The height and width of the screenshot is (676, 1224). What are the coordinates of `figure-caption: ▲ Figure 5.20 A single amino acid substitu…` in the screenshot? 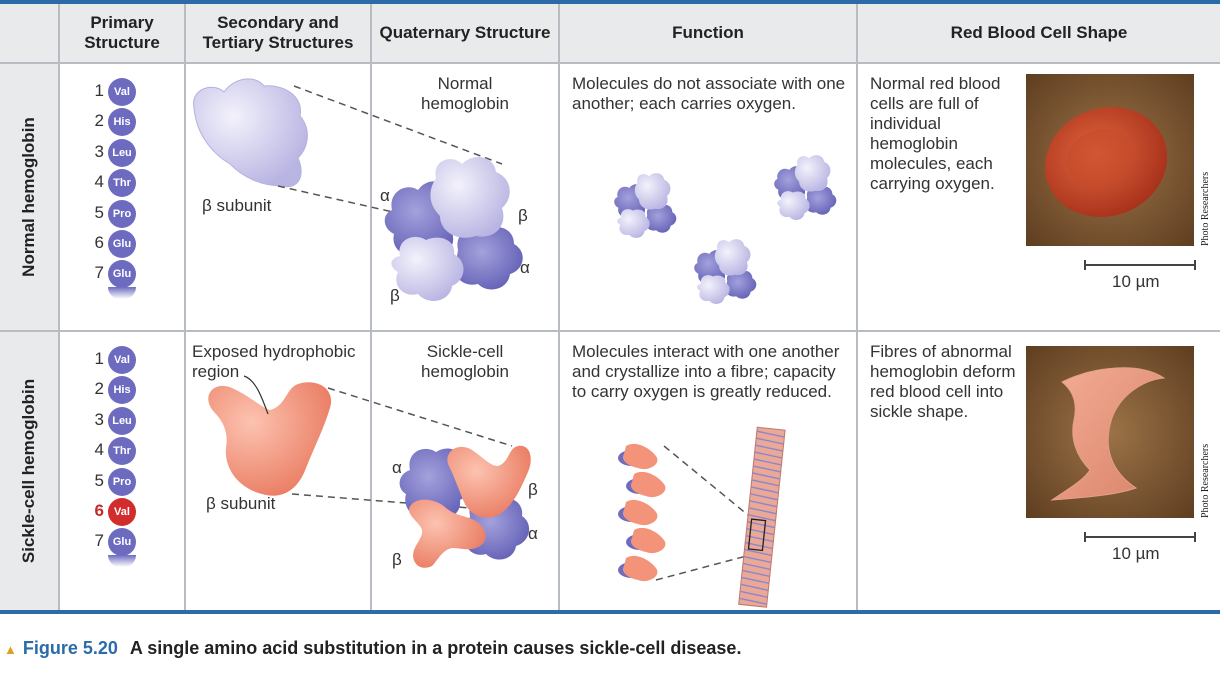 It's located at (372, 648).